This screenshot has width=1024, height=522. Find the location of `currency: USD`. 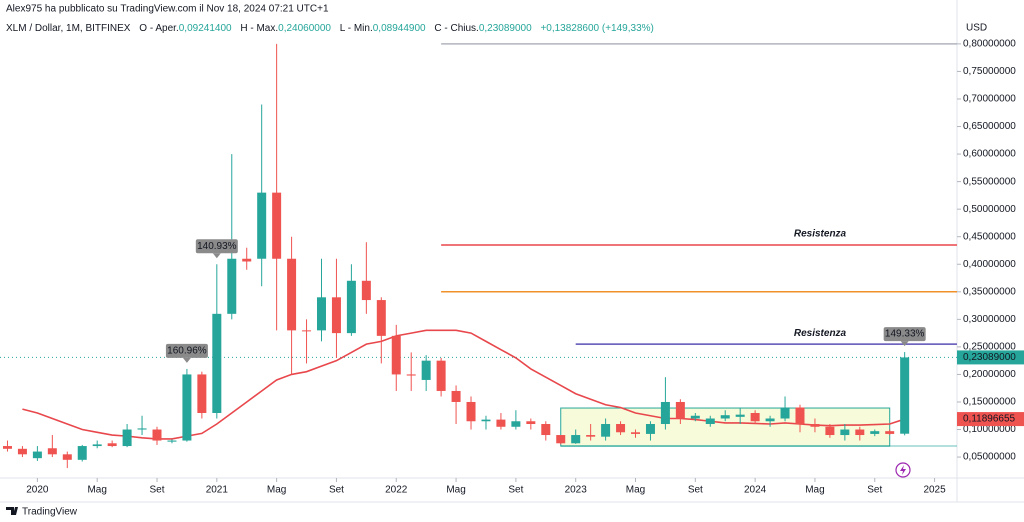

currency: USD is located at coordinates (976, 28).